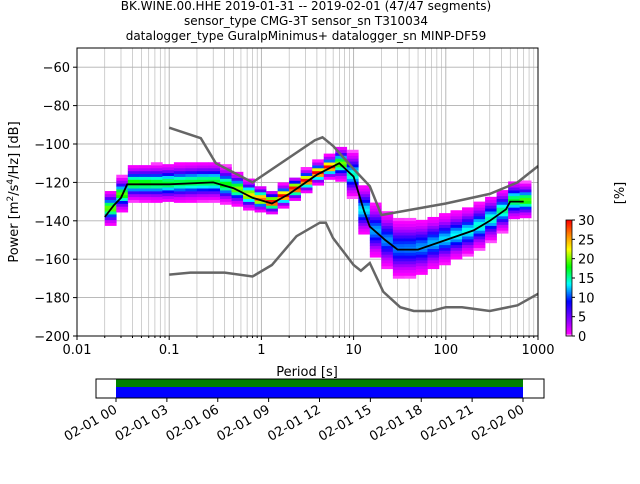  Describe the element at coordinates (620, 193) in the screenshot. I see `colorbar-label: [%]` at that location.